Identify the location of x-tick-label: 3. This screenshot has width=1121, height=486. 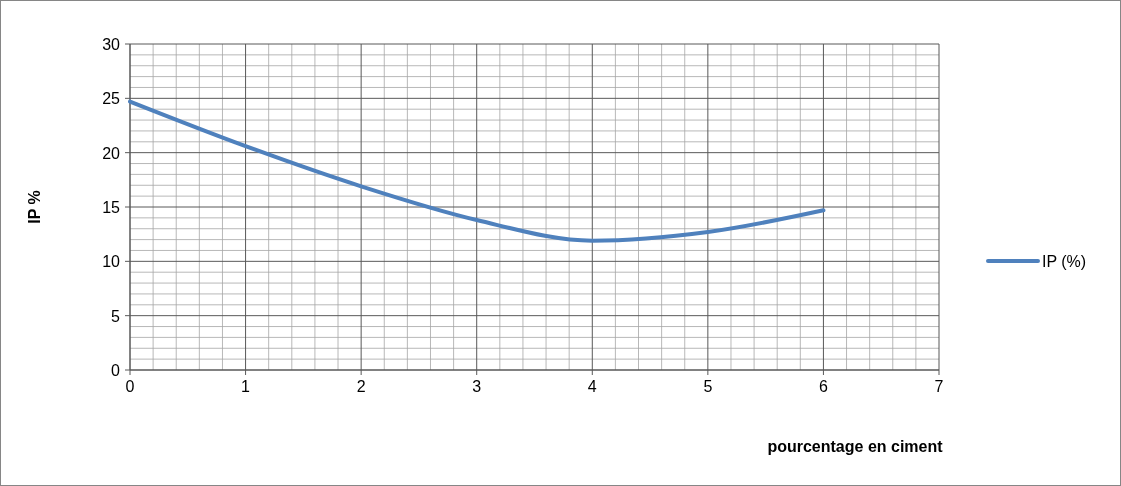
(477, 386).